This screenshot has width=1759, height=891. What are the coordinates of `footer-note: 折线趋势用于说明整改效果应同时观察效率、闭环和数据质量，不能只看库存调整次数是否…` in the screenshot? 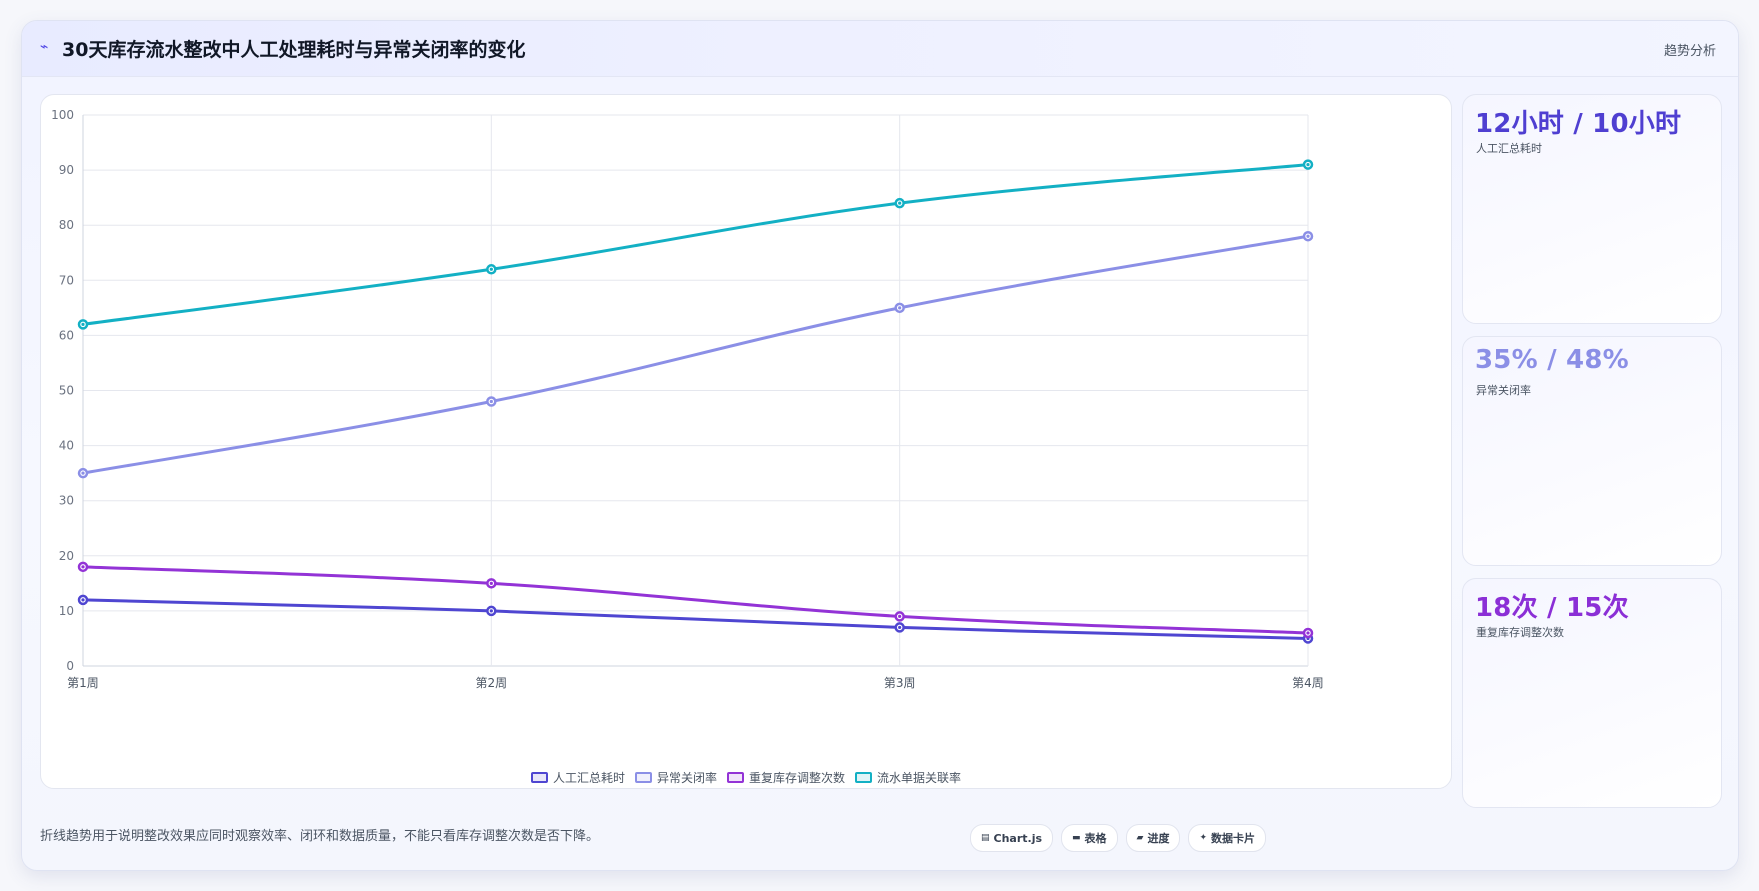 It's located at (320, 836).